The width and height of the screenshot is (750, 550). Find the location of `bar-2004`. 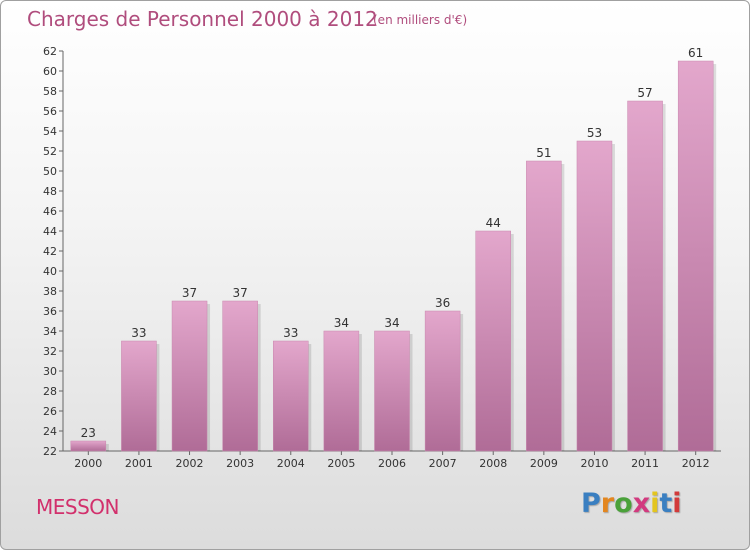

bar-2004 is located at coordinates (291, 396).